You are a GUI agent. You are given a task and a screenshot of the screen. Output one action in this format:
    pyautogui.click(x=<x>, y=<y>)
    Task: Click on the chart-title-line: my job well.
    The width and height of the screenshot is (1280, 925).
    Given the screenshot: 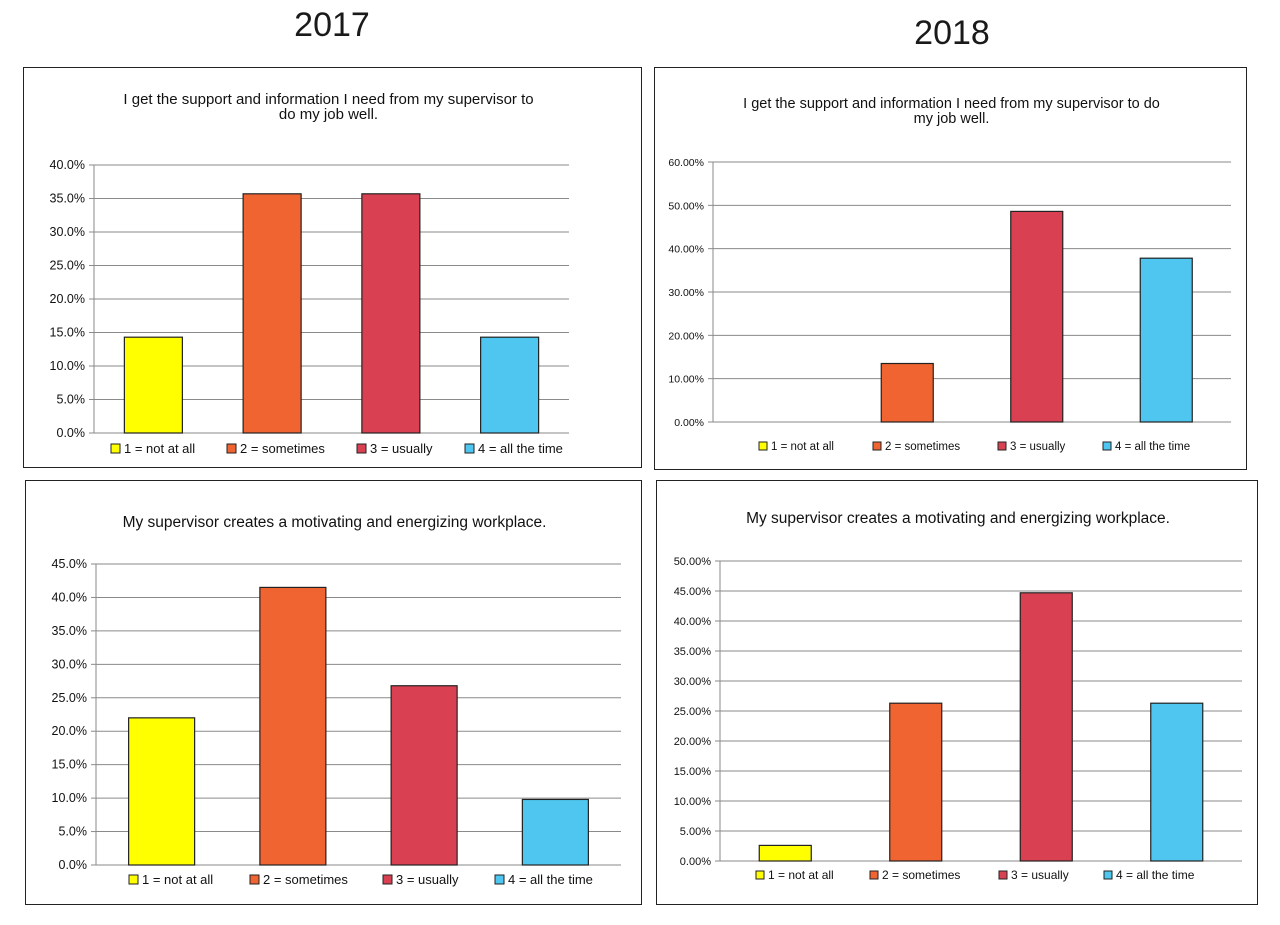 What is the action you would take?
    pyautogui.click(x=952, y=119)
    